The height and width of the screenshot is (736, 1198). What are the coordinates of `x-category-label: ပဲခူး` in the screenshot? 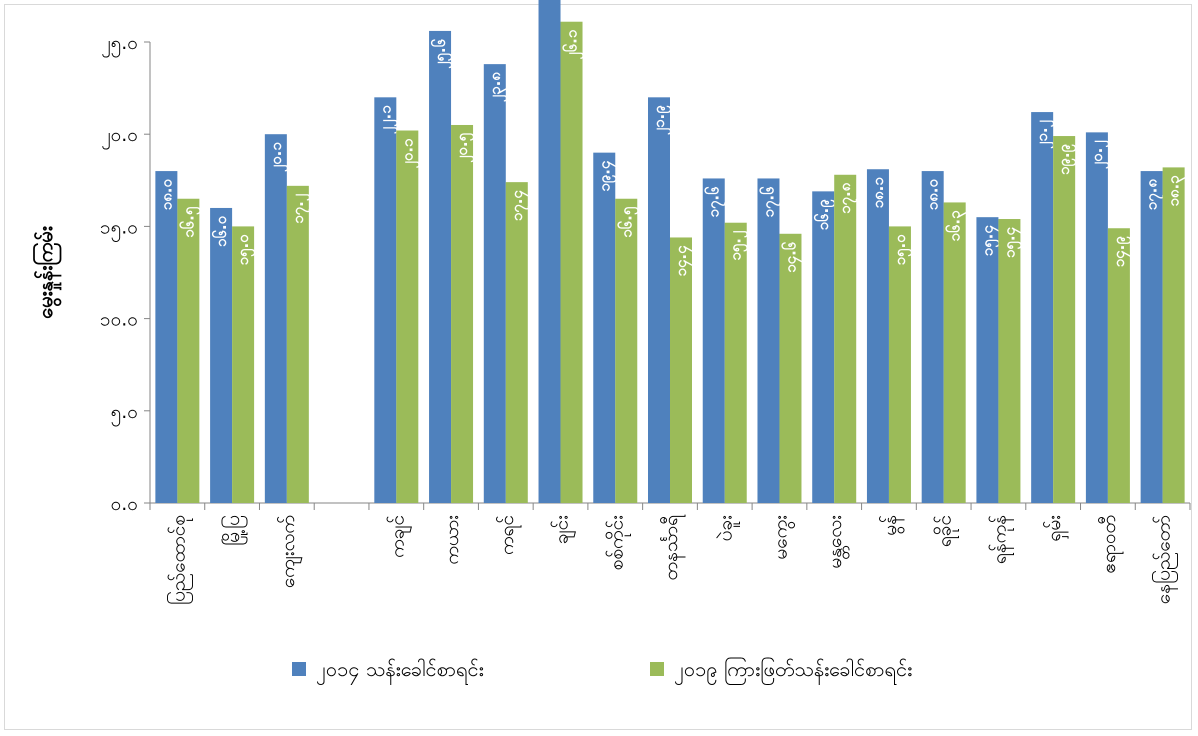 It's located at (728, 528).